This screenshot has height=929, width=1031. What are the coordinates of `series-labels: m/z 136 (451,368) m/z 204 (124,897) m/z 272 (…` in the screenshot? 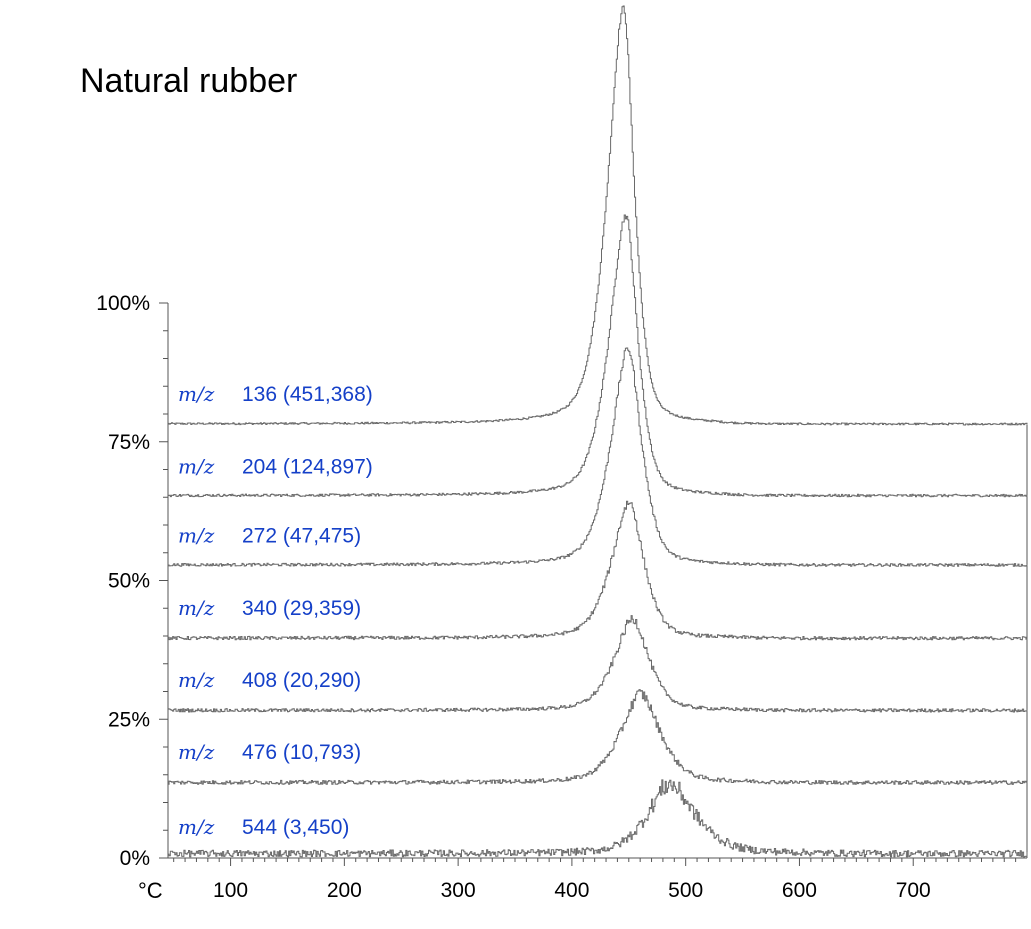 It's located at (275, 610).